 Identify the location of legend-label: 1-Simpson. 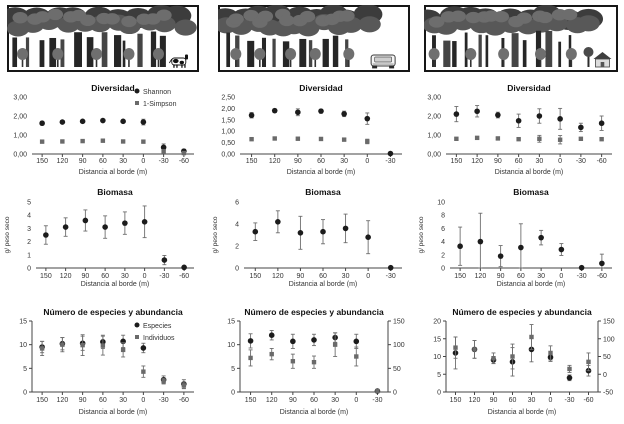
(160, 104).